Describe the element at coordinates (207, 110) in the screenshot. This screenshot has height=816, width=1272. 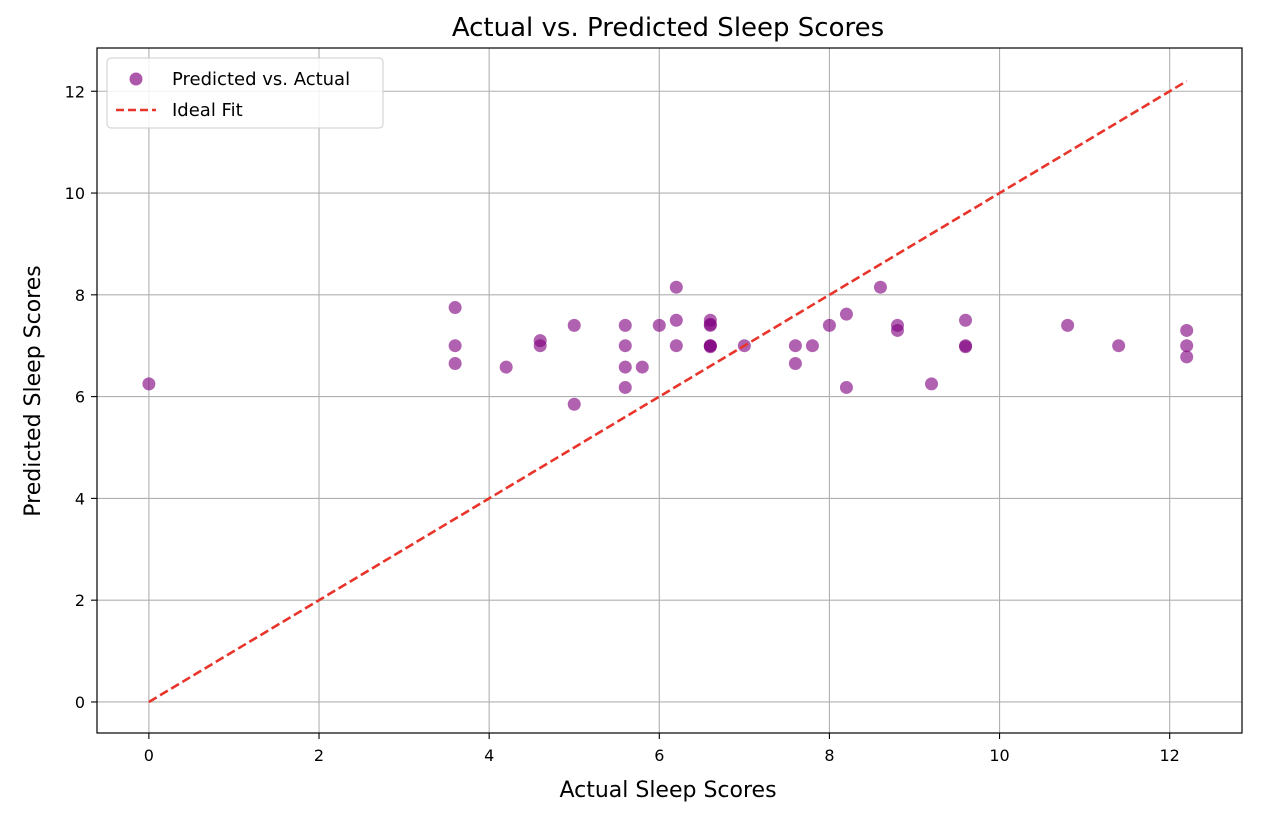
I see `legend-label-ideal-fit: Ideal Fit` at that location.